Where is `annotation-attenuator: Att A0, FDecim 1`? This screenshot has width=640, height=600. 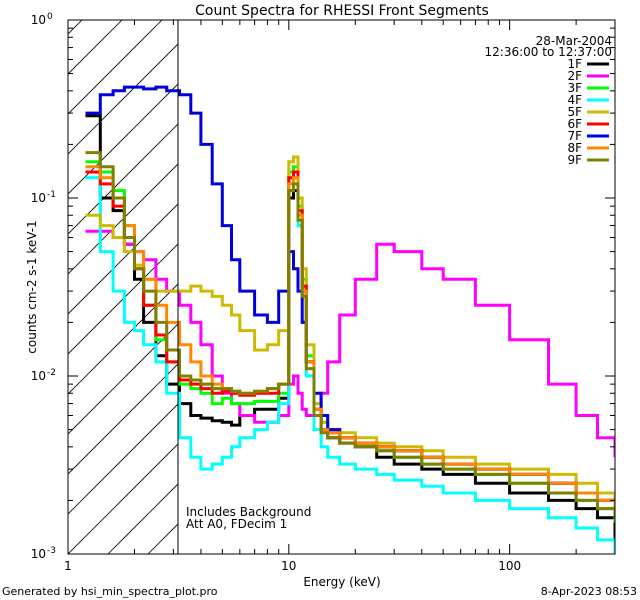
annotation-attenuator: Att A0, FDecim 1 is located at coordinates (236, 524).